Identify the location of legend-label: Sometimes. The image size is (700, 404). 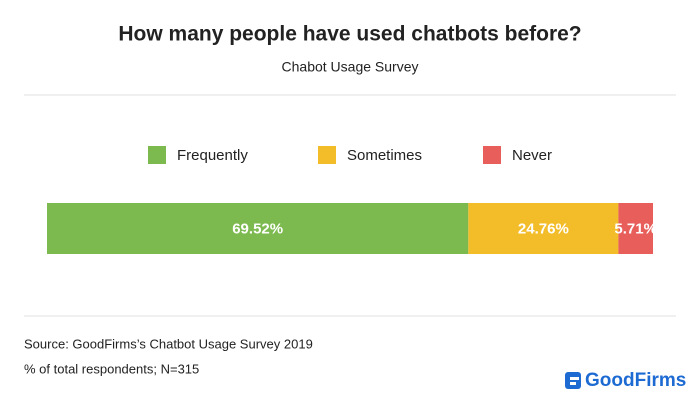
(384, 155).